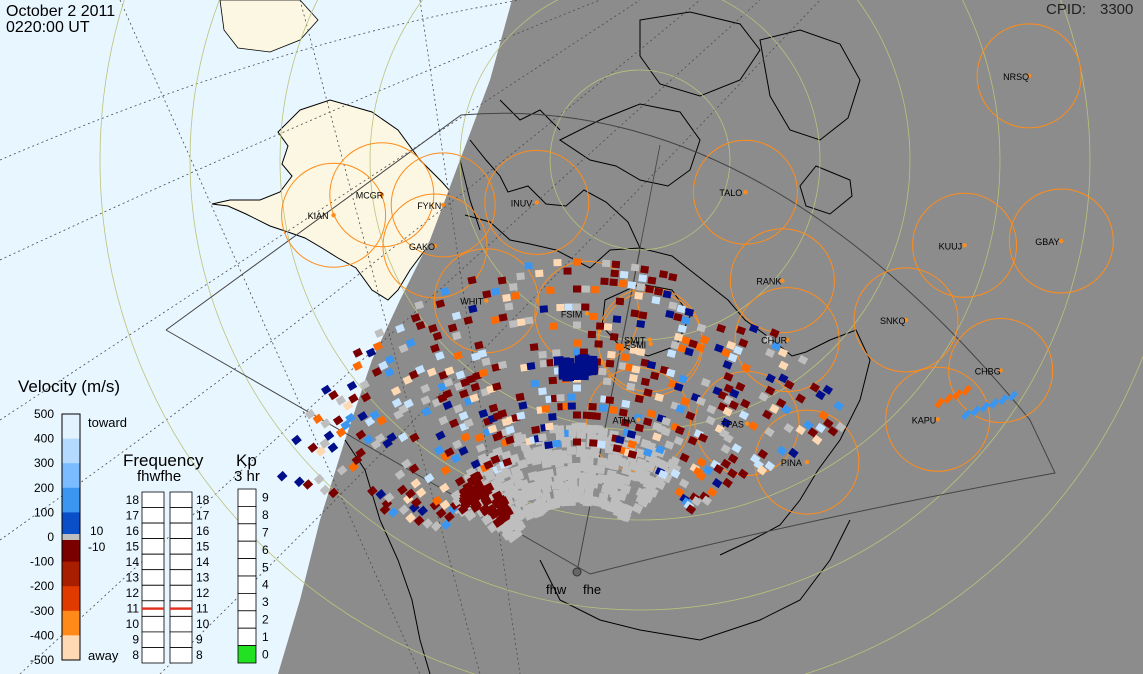 The height and width of the screenshot is (674, 1143). I want to click on frequency-box-fhw, so click(153, 639).